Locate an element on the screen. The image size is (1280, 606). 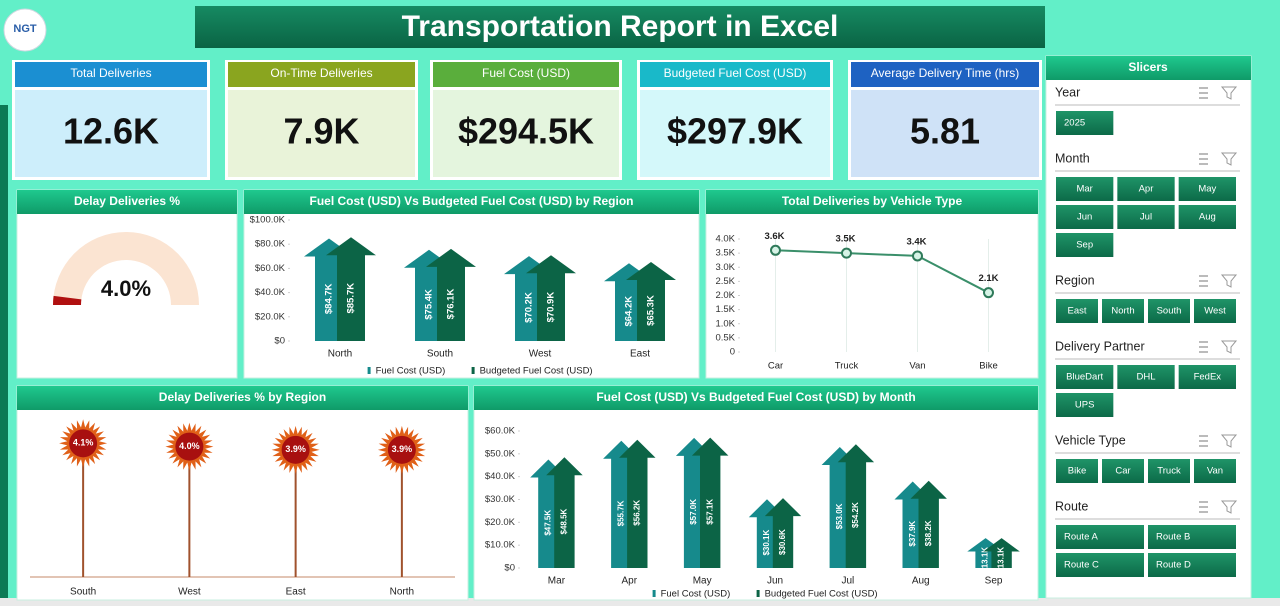
value-label: $47.5K is located at coordinates (547, 523).